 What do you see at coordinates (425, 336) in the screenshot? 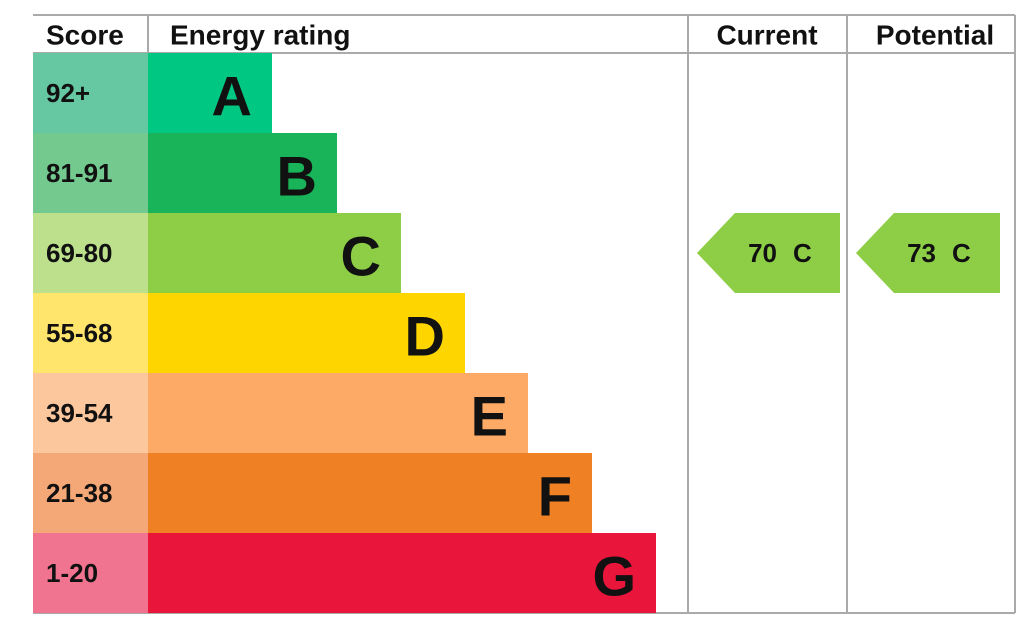
I see `rating-letter: D` at bounding box center [425, 336].